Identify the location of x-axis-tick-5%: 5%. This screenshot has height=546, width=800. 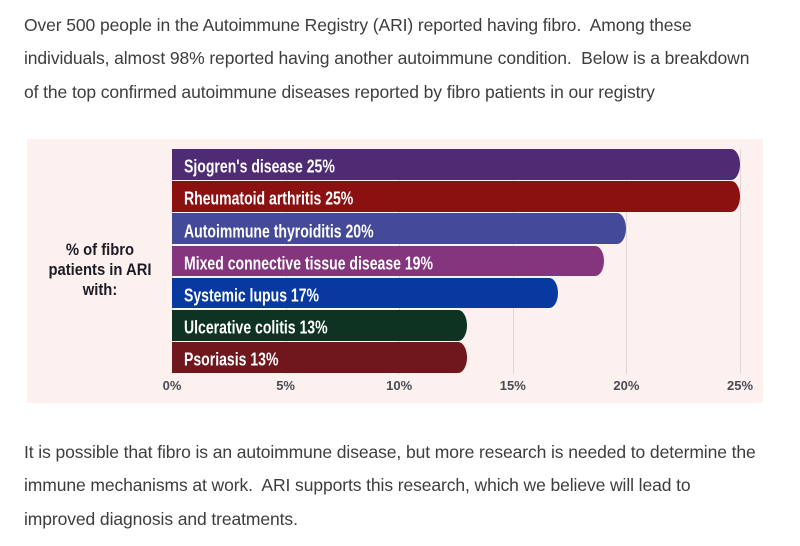
(285, 385).